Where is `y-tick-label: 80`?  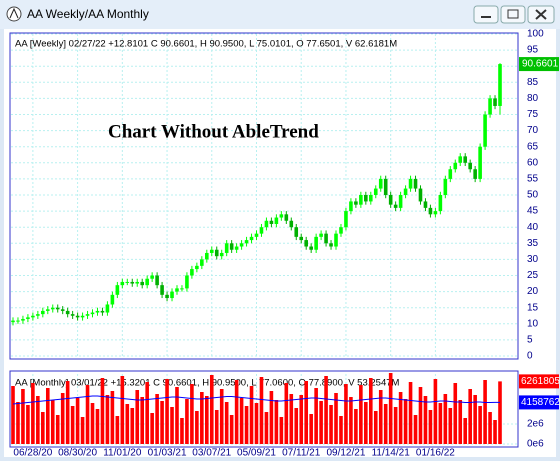
y-tick-label: 80 is located at coordinates (533, 98).